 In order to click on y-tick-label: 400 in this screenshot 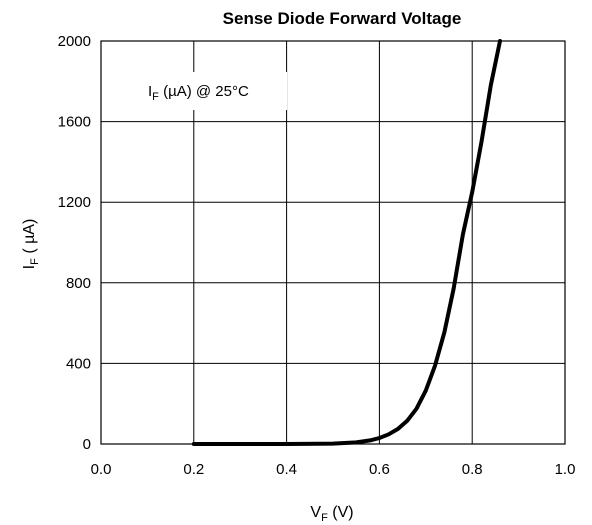, I will do `click(78, 363)`.